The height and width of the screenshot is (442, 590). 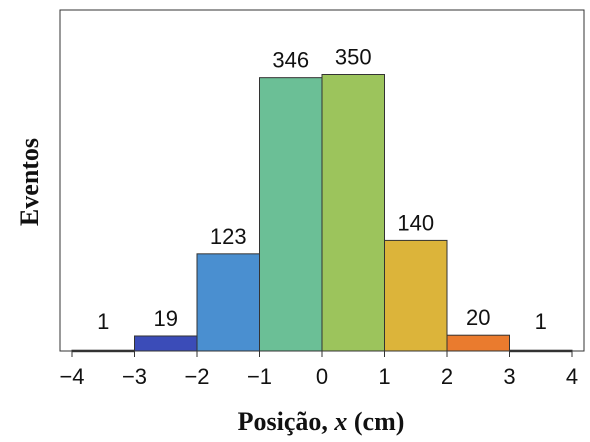 I want to click on x-tick-labels-group: −4 −3 −2 −1 0 1 2 3 4, so click(x=318, y=376).